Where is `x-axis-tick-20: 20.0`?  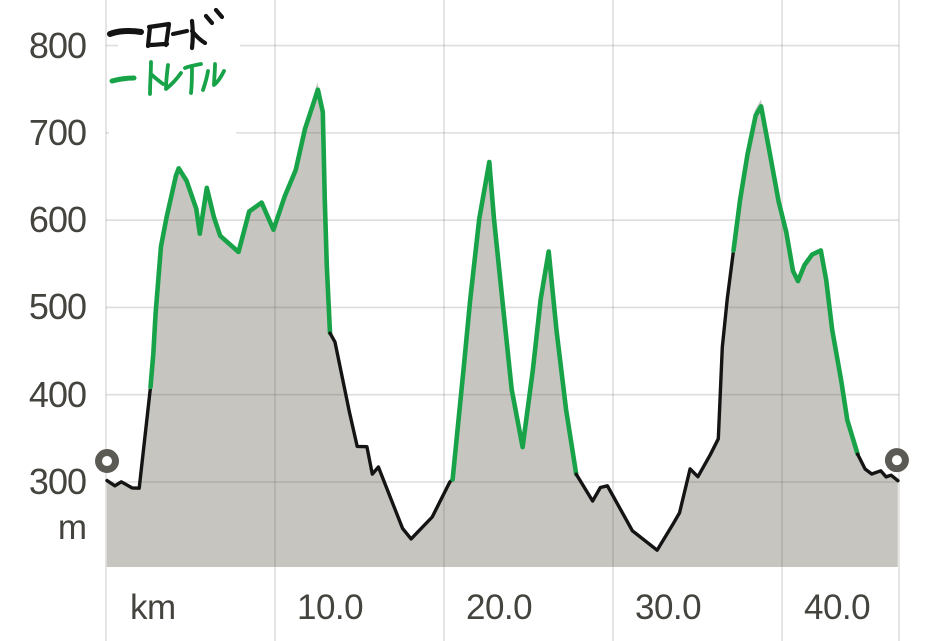 x-axis-tick-20: 20.0 is located at coordinates (499, 607).